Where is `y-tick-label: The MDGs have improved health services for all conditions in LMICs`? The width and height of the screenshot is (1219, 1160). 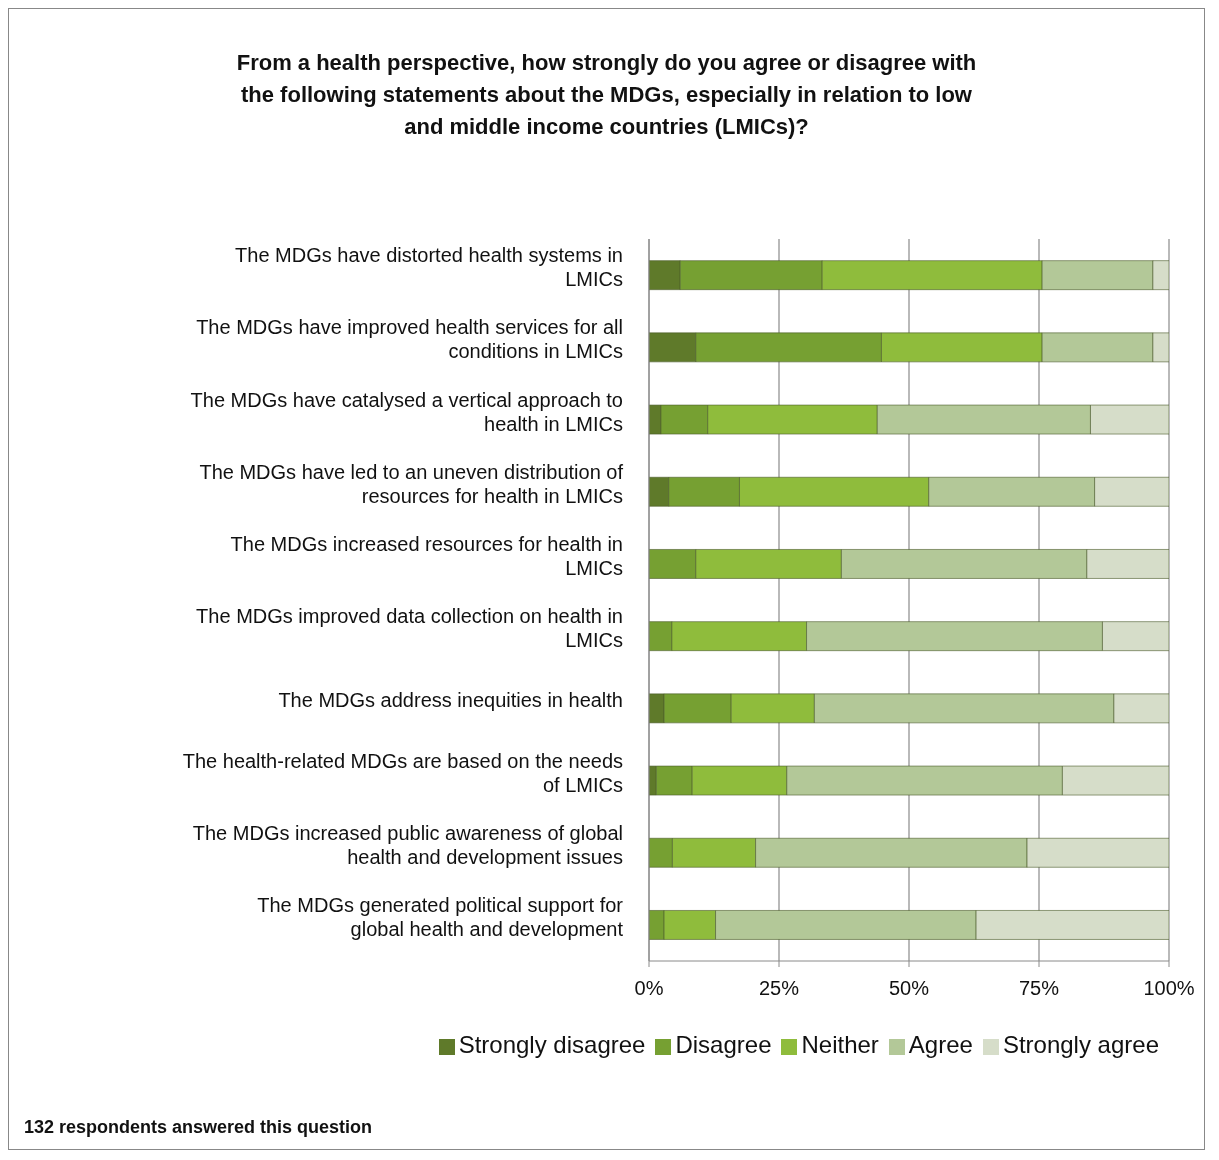 y-tick-label: The MDGs have improved health services for all conditions in LMICs is located at coordinates (409, 339).